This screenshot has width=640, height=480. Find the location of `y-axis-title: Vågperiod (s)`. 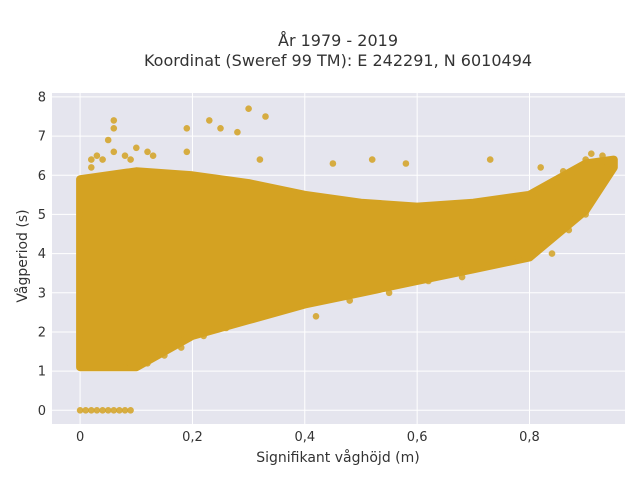

y-axis-title: Vågperiod (s) is located at coordinates (22, 255).